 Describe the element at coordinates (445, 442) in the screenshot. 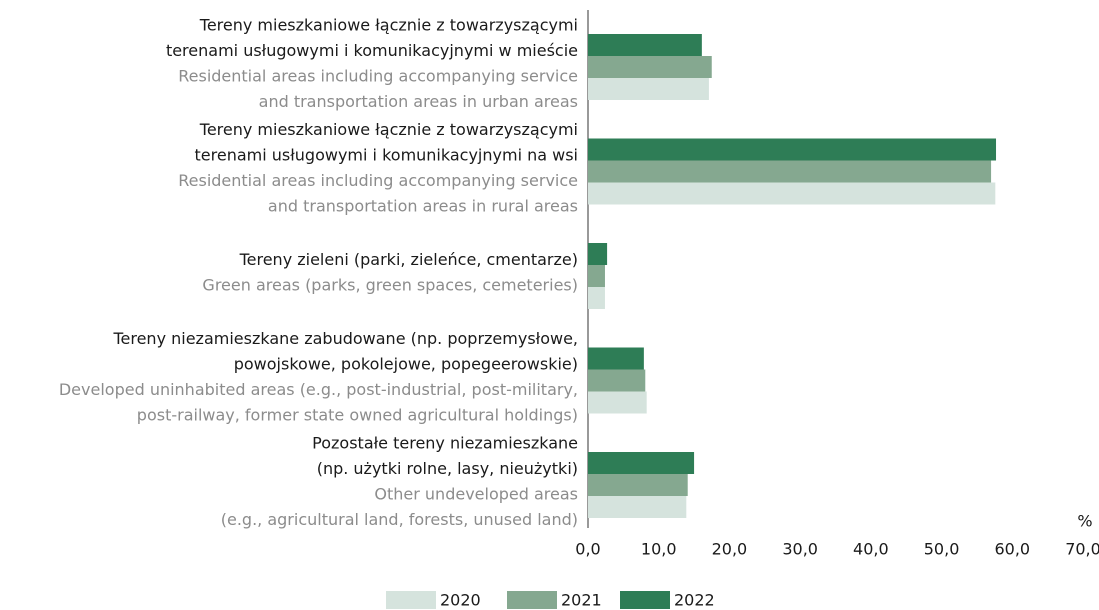

I see `category-label: Pozostałe tereny niezamieszkane` at that location.